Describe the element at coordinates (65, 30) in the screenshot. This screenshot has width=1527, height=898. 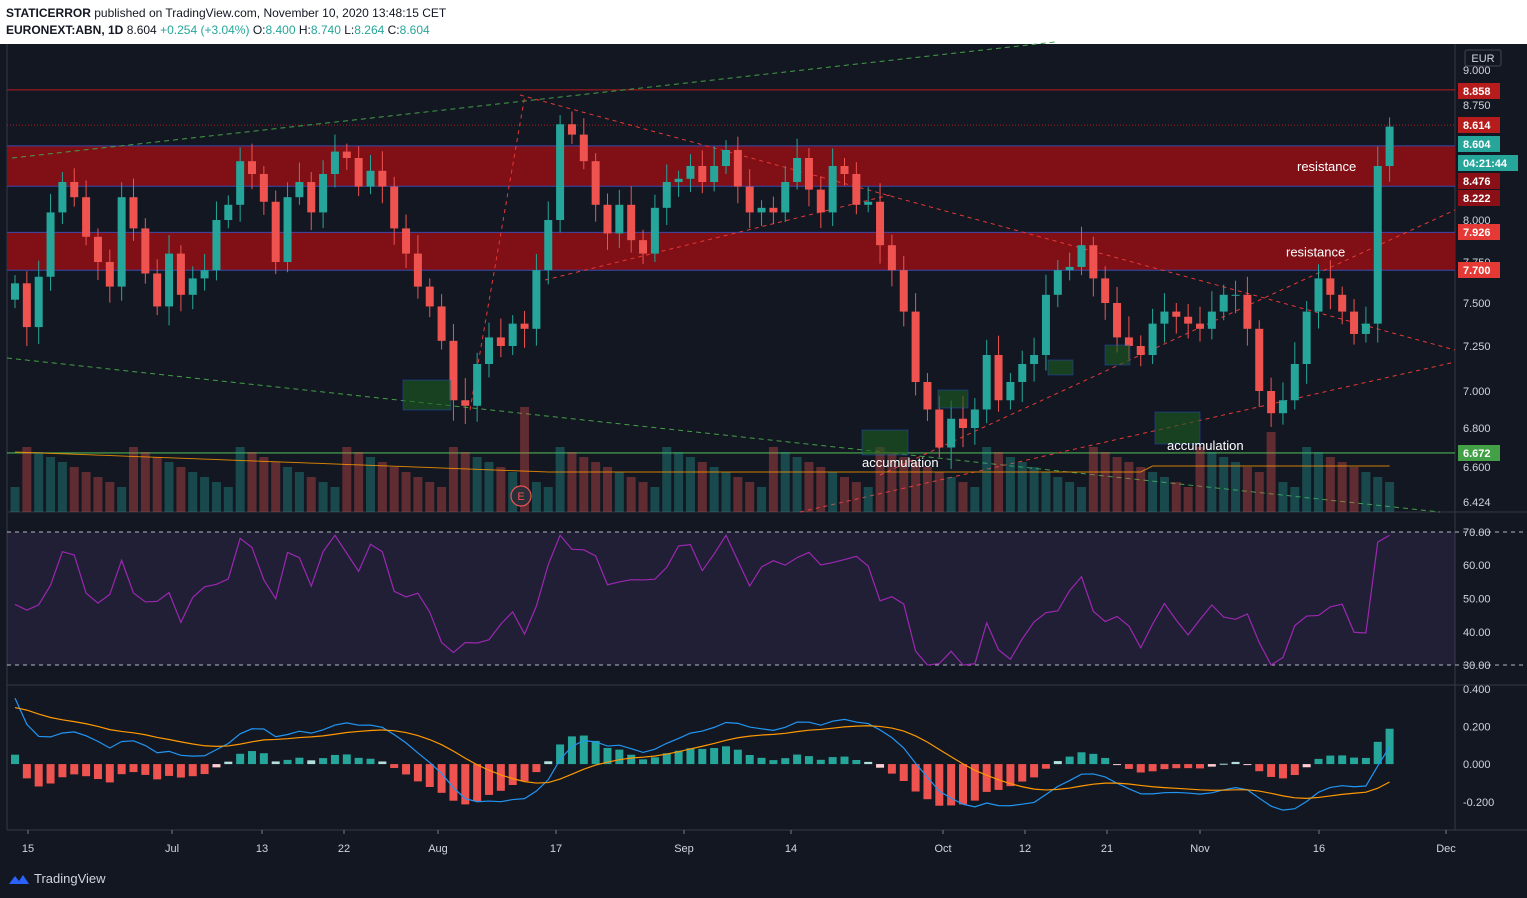
I see `symbol-label: EURONEXT:ABN, 1D` at that location.